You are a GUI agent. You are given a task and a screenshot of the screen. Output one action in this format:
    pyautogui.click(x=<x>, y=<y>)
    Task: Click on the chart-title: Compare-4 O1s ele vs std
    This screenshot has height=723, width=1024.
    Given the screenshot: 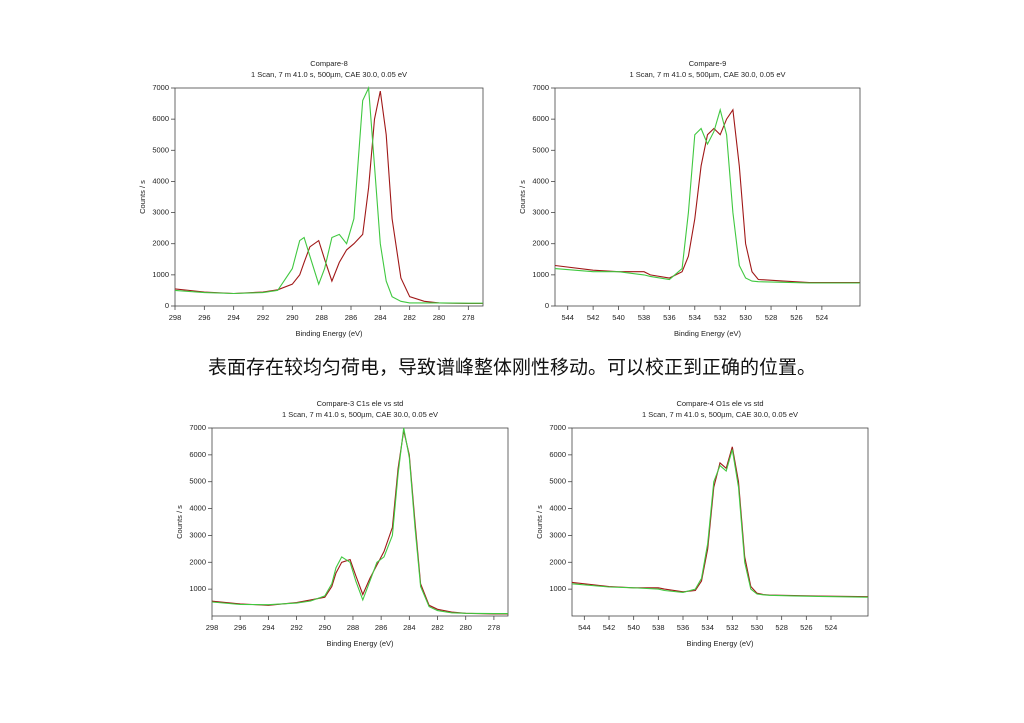 What is the action you would take?
    pyautogui.click(x=719, y=403)
    